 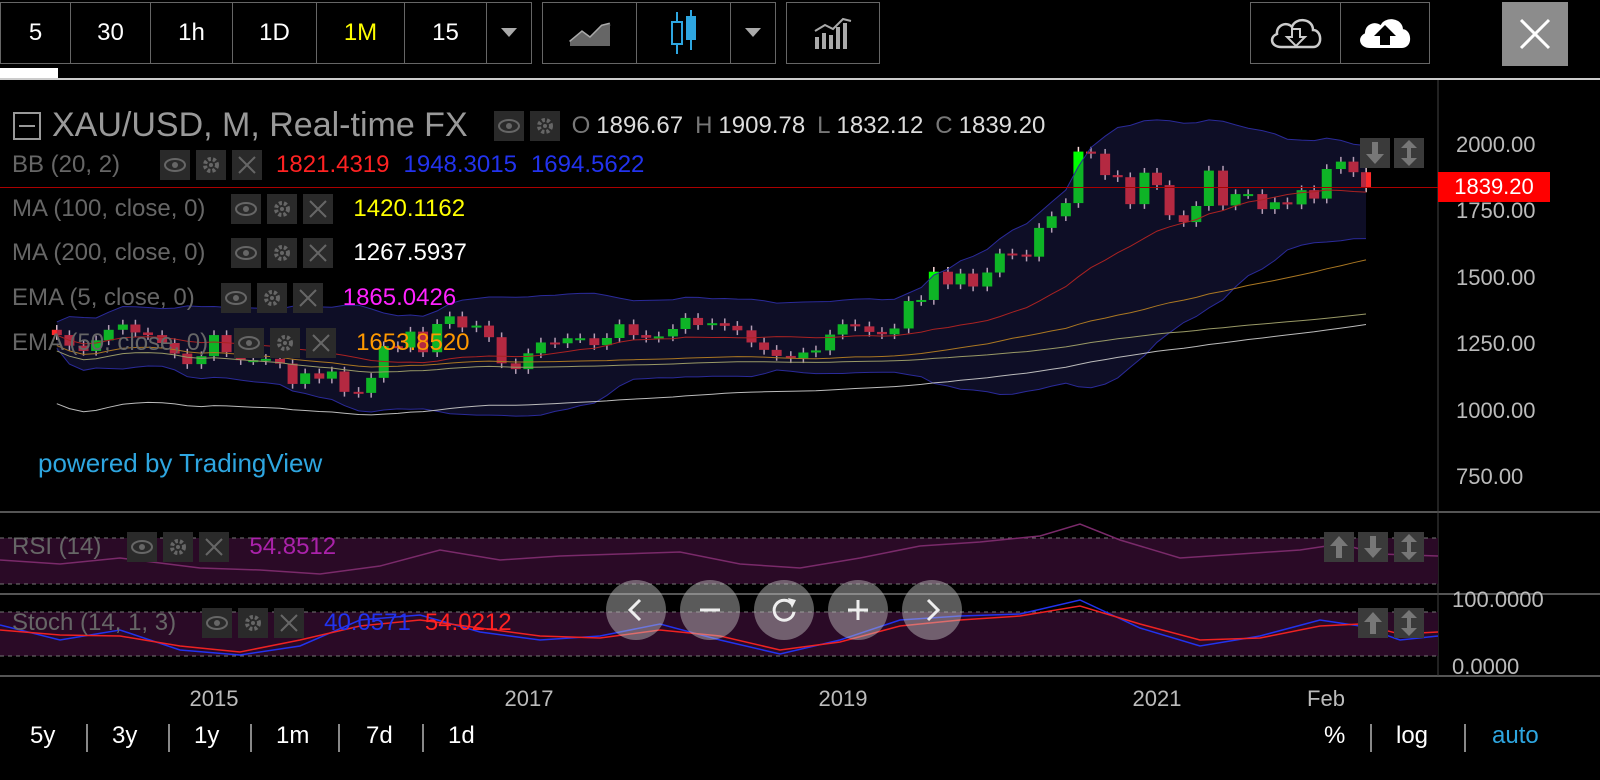 I want to click on range-7d-button: 7d, so click(x=379, y=735).